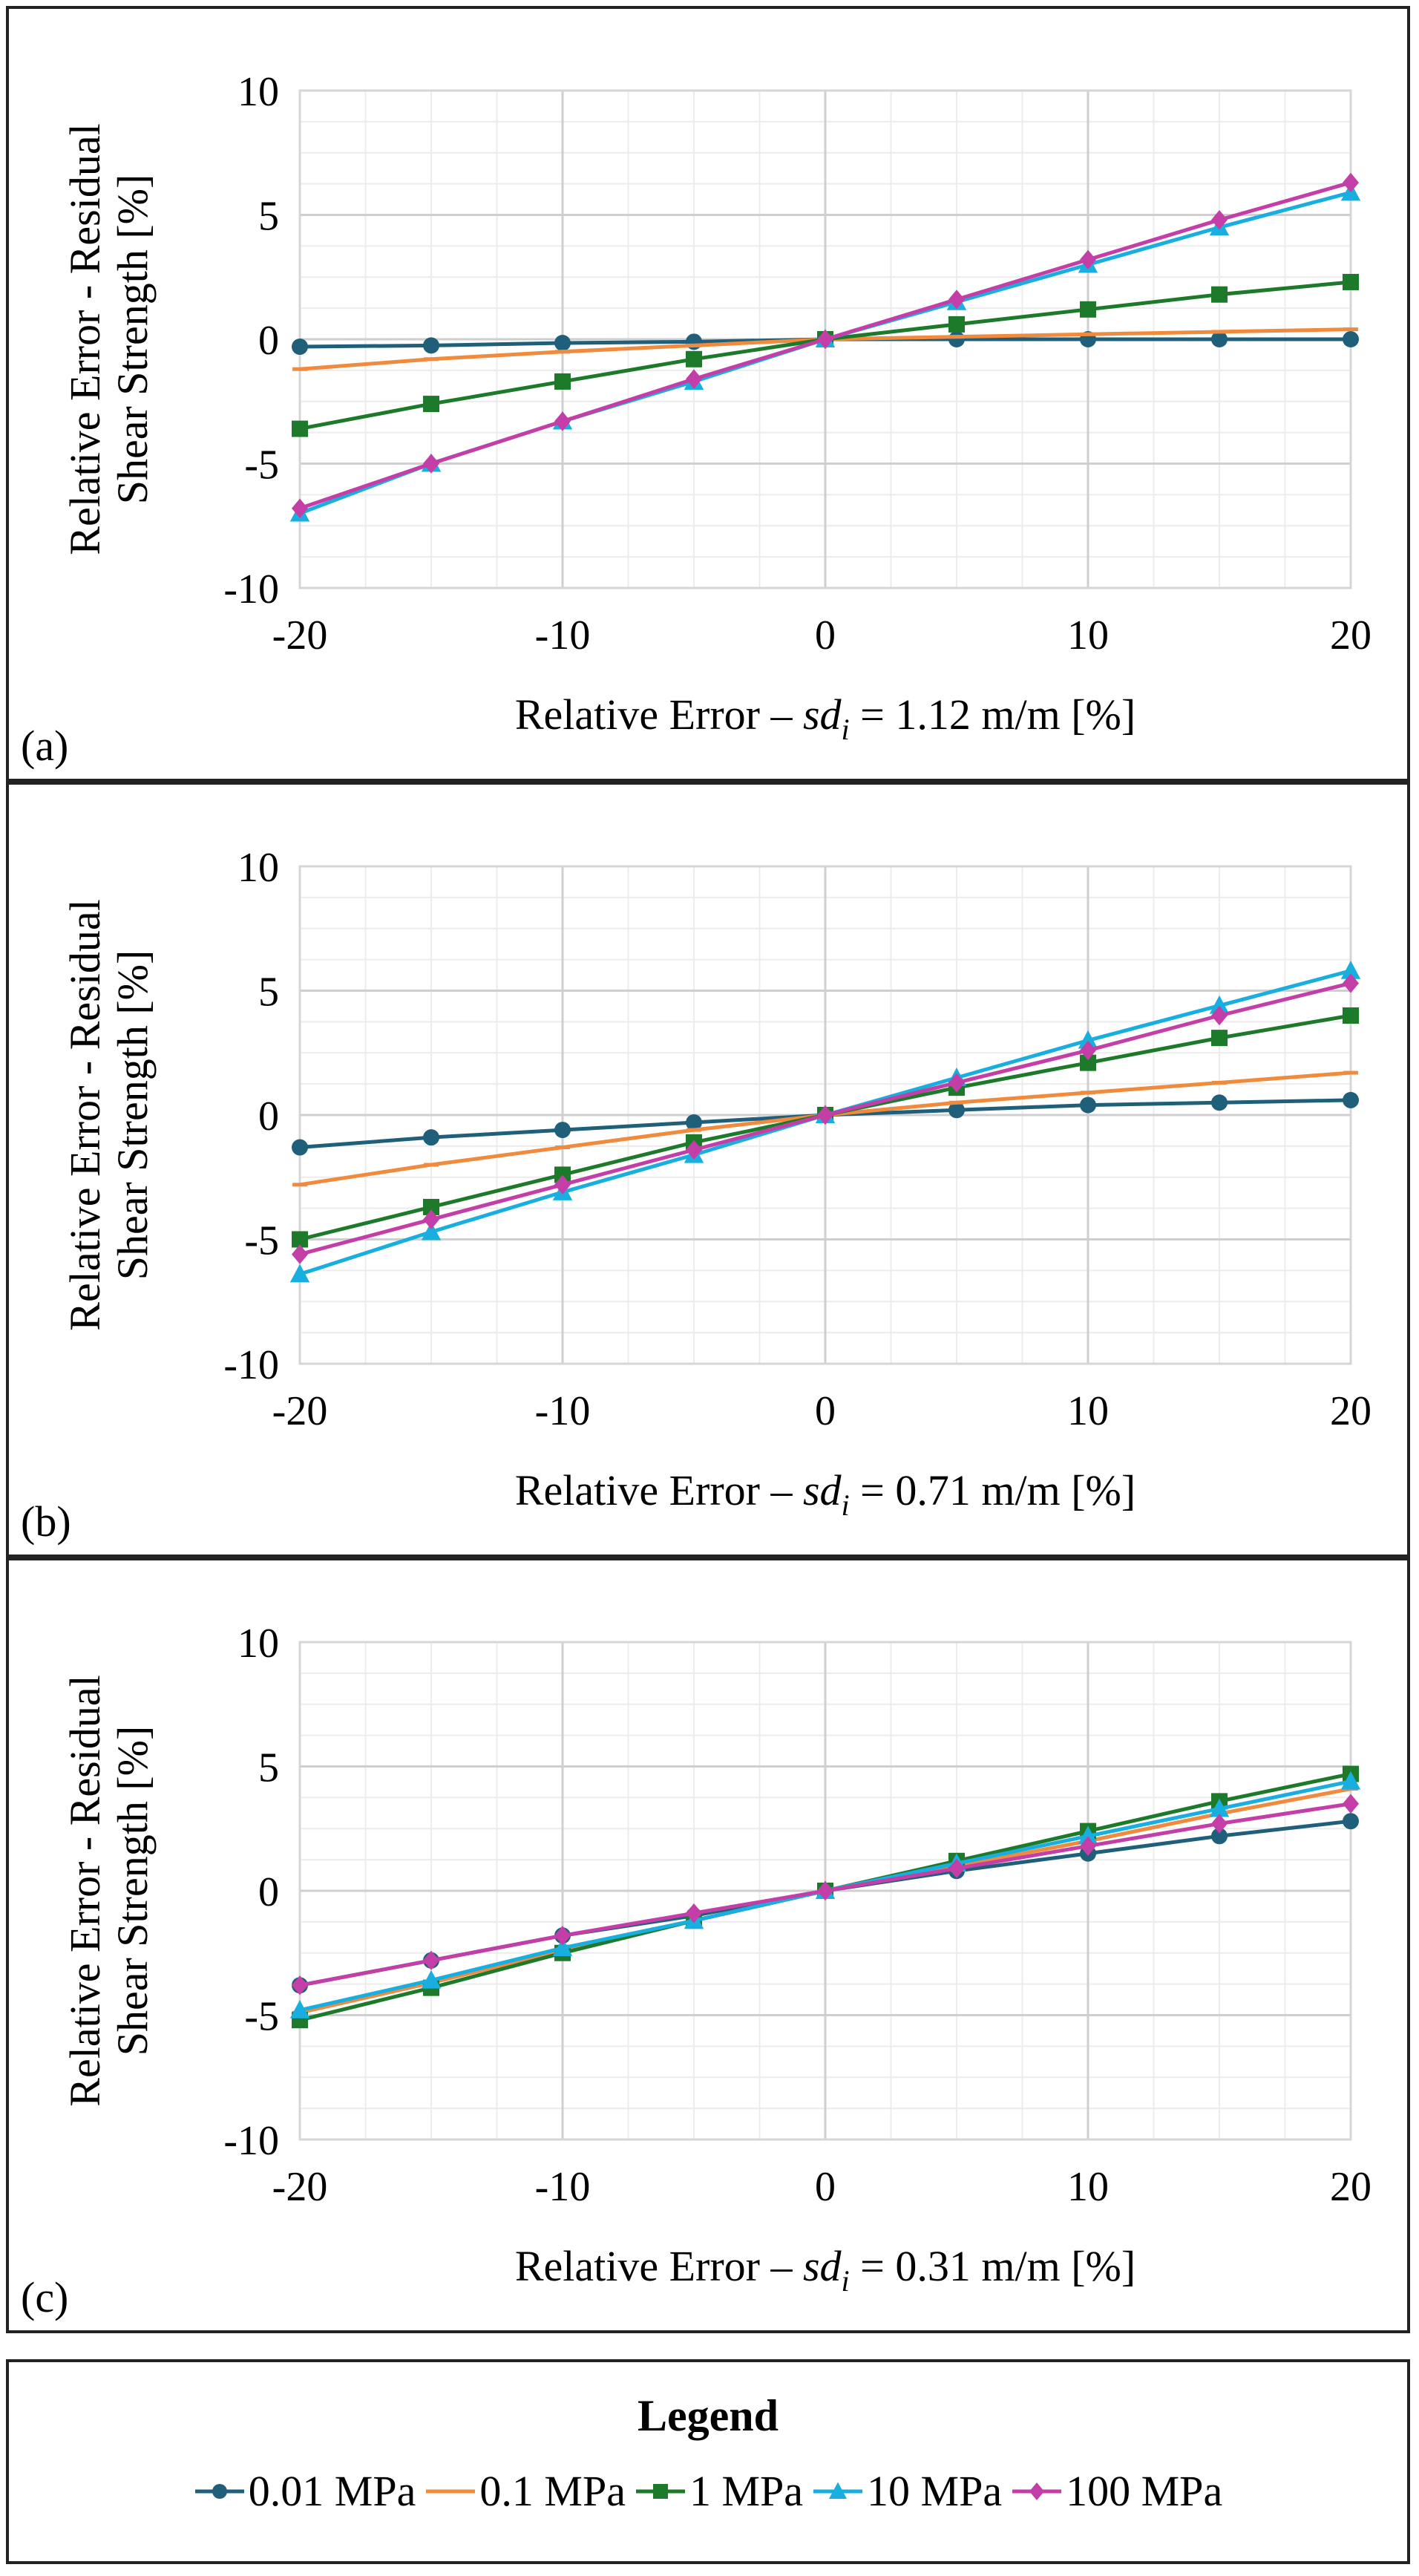  Describe the element at coordinates (1088, 2187) in the screenshot. I see `x-tick-label: 10` at that location.